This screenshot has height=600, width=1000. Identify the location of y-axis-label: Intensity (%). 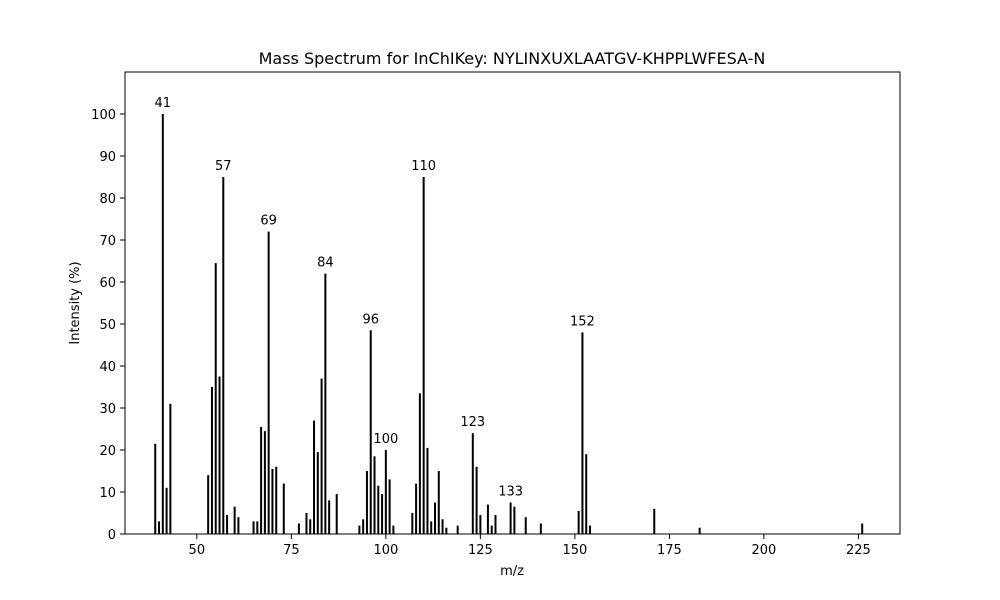
(75, 302).